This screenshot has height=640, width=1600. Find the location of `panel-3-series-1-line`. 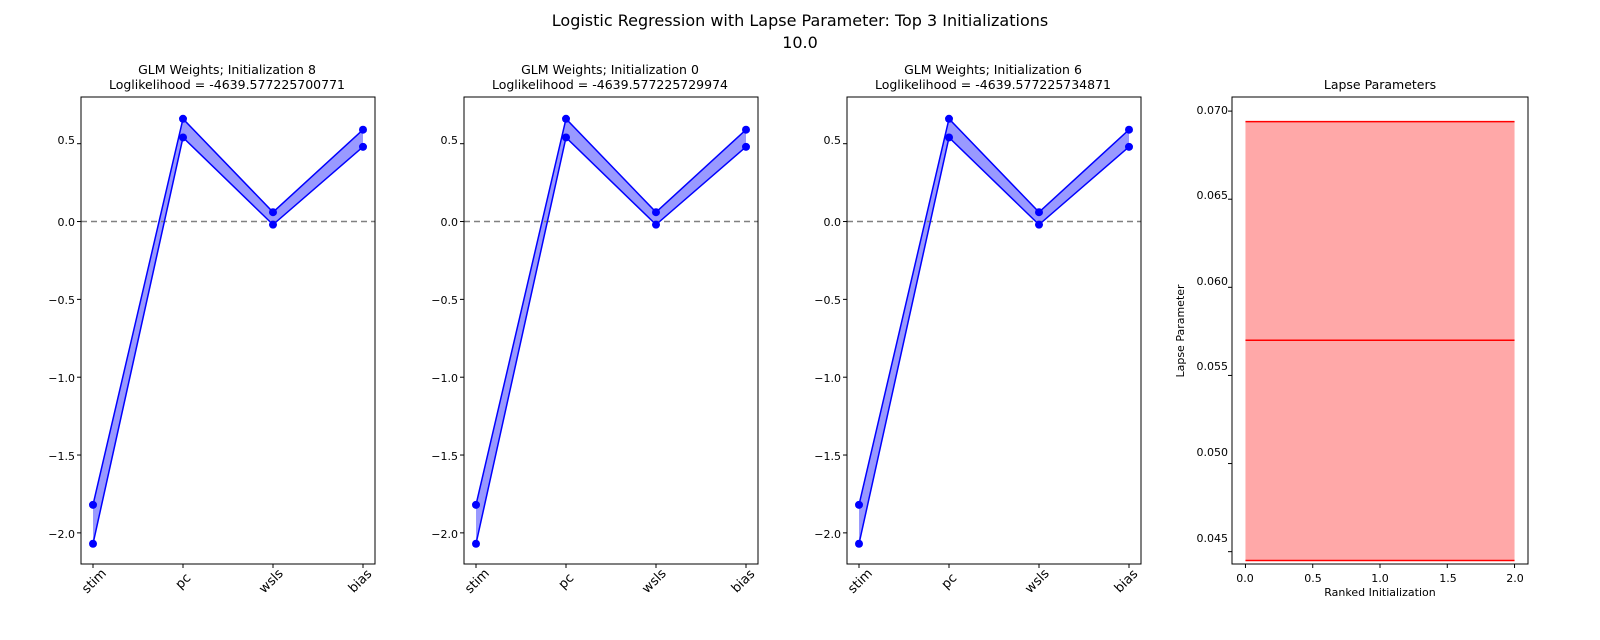

panel-3-series-1-line is located at coordinates (994, 311).